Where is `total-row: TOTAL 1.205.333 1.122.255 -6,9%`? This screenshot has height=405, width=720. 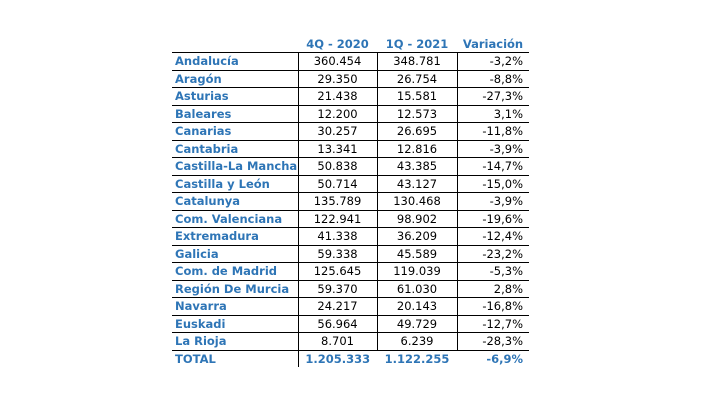 total-row: TOTAL 1.205.333 1.122.255 -6,9% is located at coordinates (350, 358).